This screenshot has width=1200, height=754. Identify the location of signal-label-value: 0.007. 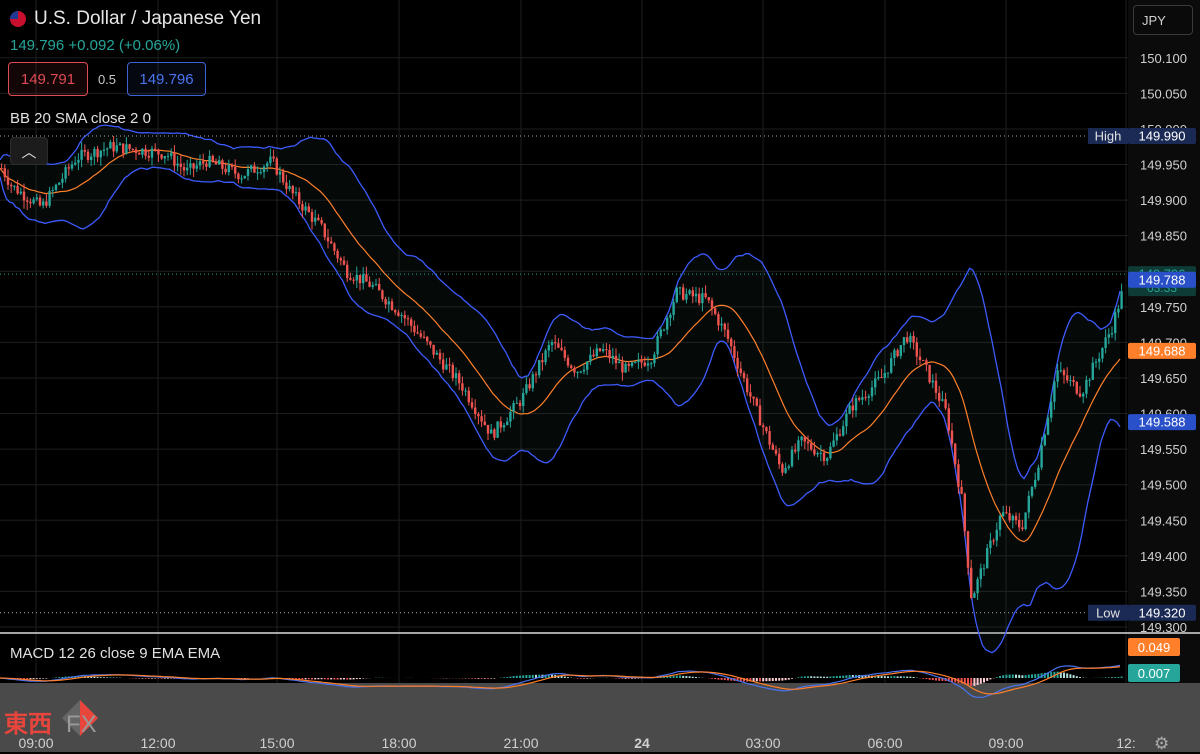
(1154, 673).